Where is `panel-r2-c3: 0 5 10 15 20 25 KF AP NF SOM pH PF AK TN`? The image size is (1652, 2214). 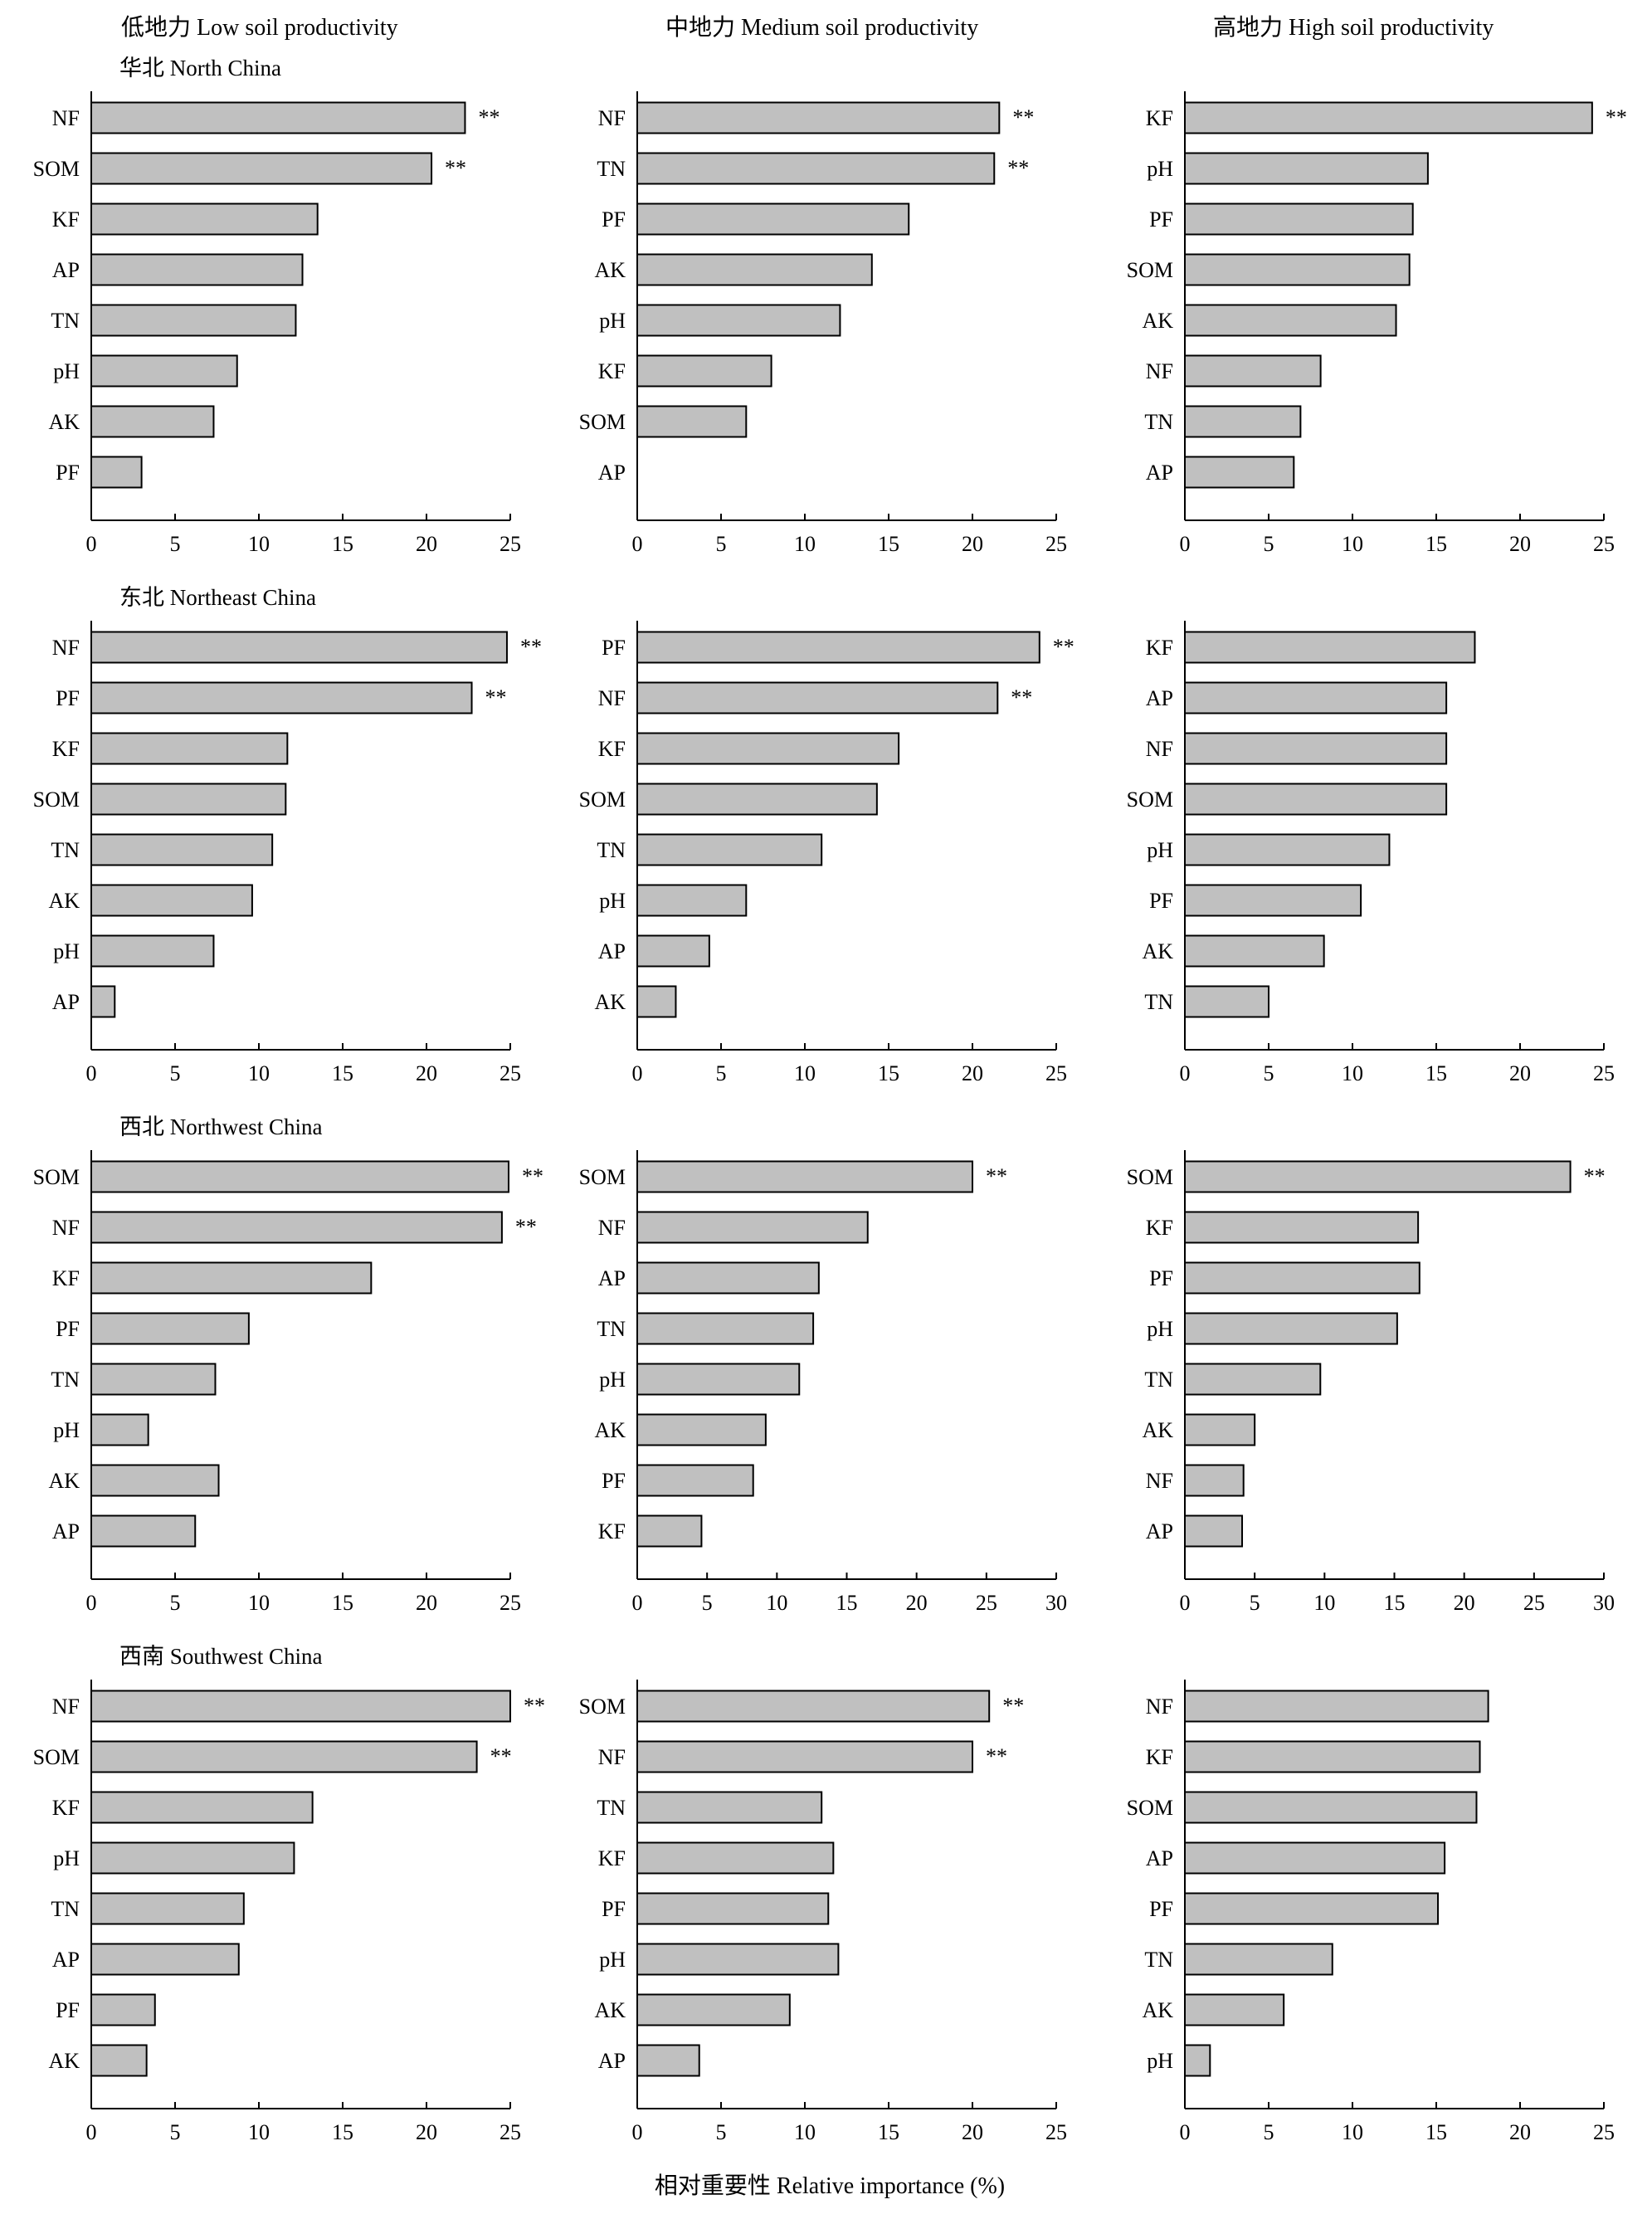 panel-r2-c3: 0 5 10 15 20 25 KF AP NF SOM pH PF AK TN is located at coordinates (1371, 853).